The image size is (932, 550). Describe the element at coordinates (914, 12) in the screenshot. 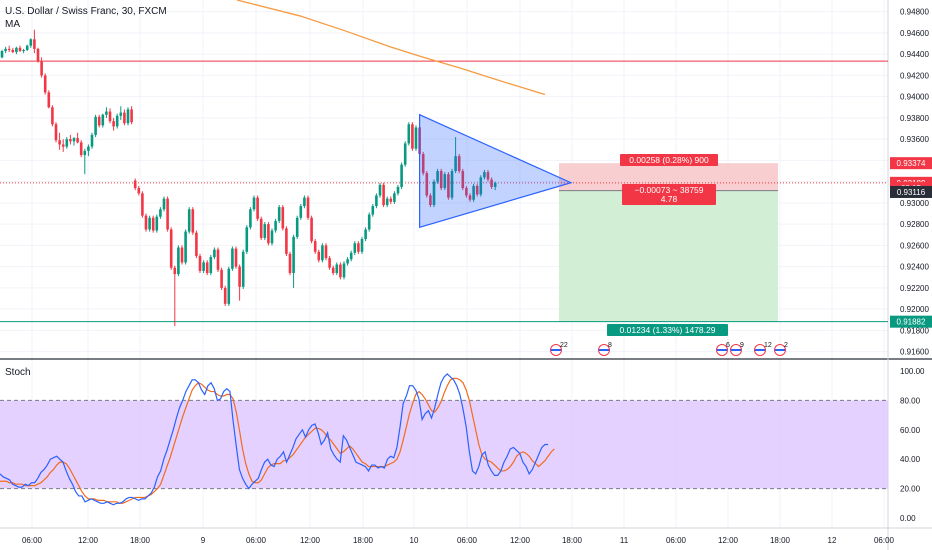

I see `price-tick-label: 0.94800` at that location.